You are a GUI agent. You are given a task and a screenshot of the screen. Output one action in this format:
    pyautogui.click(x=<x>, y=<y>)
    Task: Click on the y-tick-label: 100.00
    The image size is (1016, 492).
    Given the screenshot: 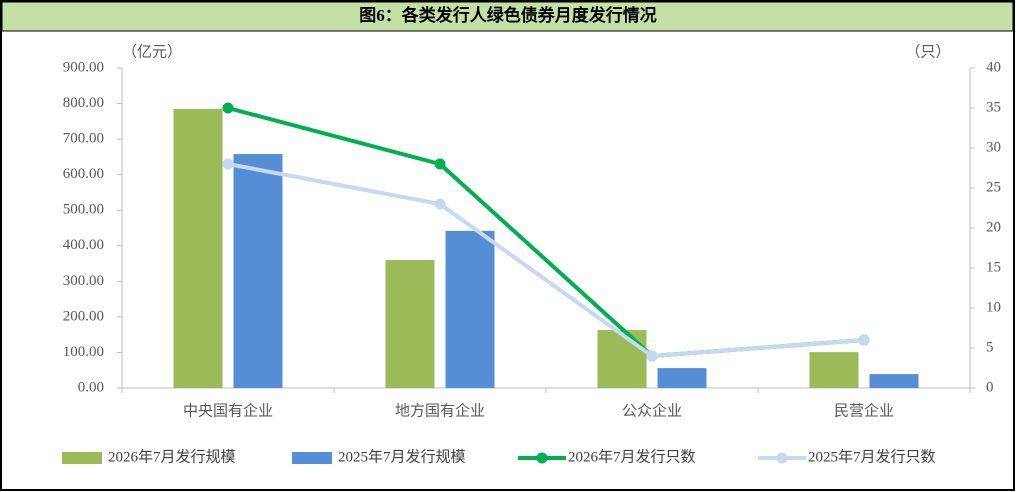 What is the action you would take?
    pyautogui.click(x=83, y=352)
    